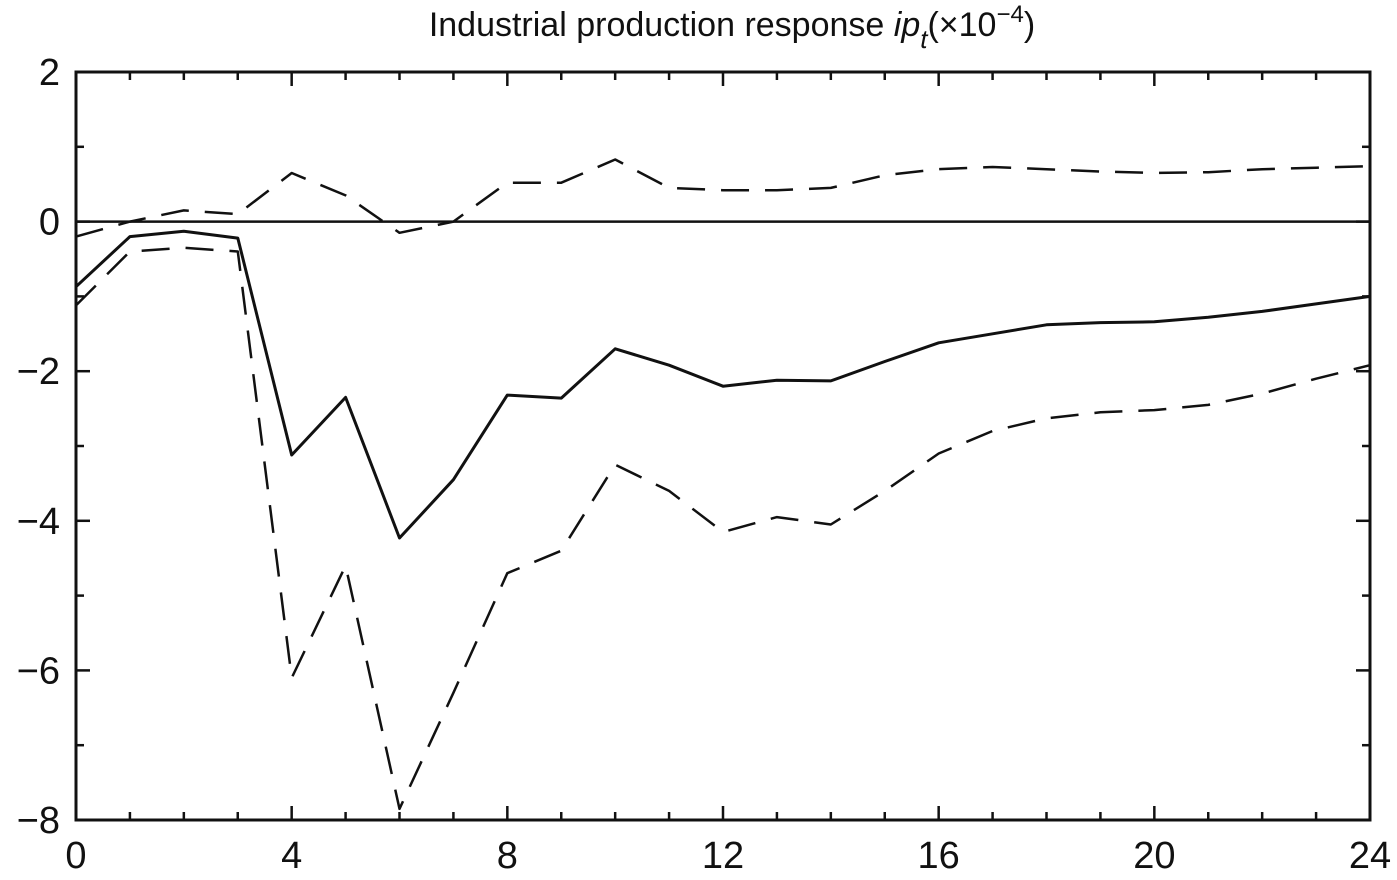  I want to click on x-tick-label: 24, so click(1370, 856).